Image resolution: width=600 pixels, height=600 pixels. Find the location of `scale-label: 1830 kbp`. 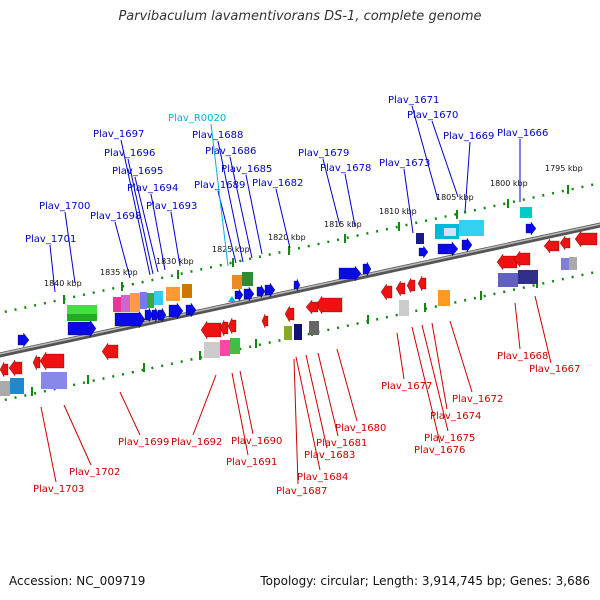

scale-label: 1830 kbp is located at coordinates (175, 261).